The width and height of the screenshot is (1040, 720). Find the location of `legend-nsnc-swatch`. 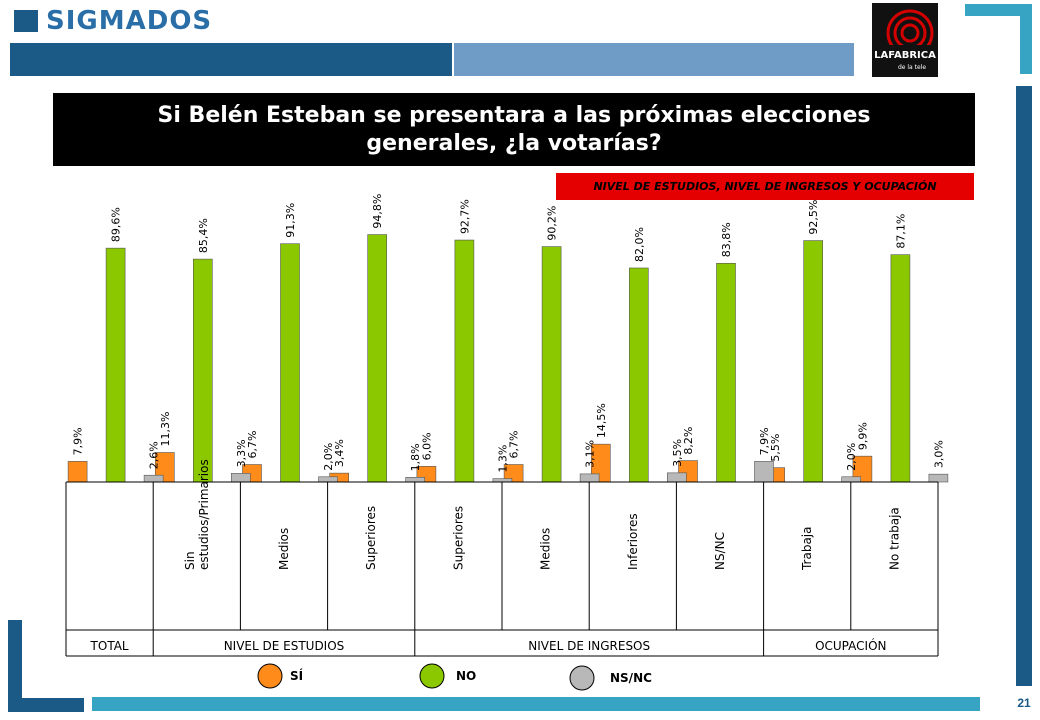

legend-nsnc-swatch is located at coordinates (582, 678).